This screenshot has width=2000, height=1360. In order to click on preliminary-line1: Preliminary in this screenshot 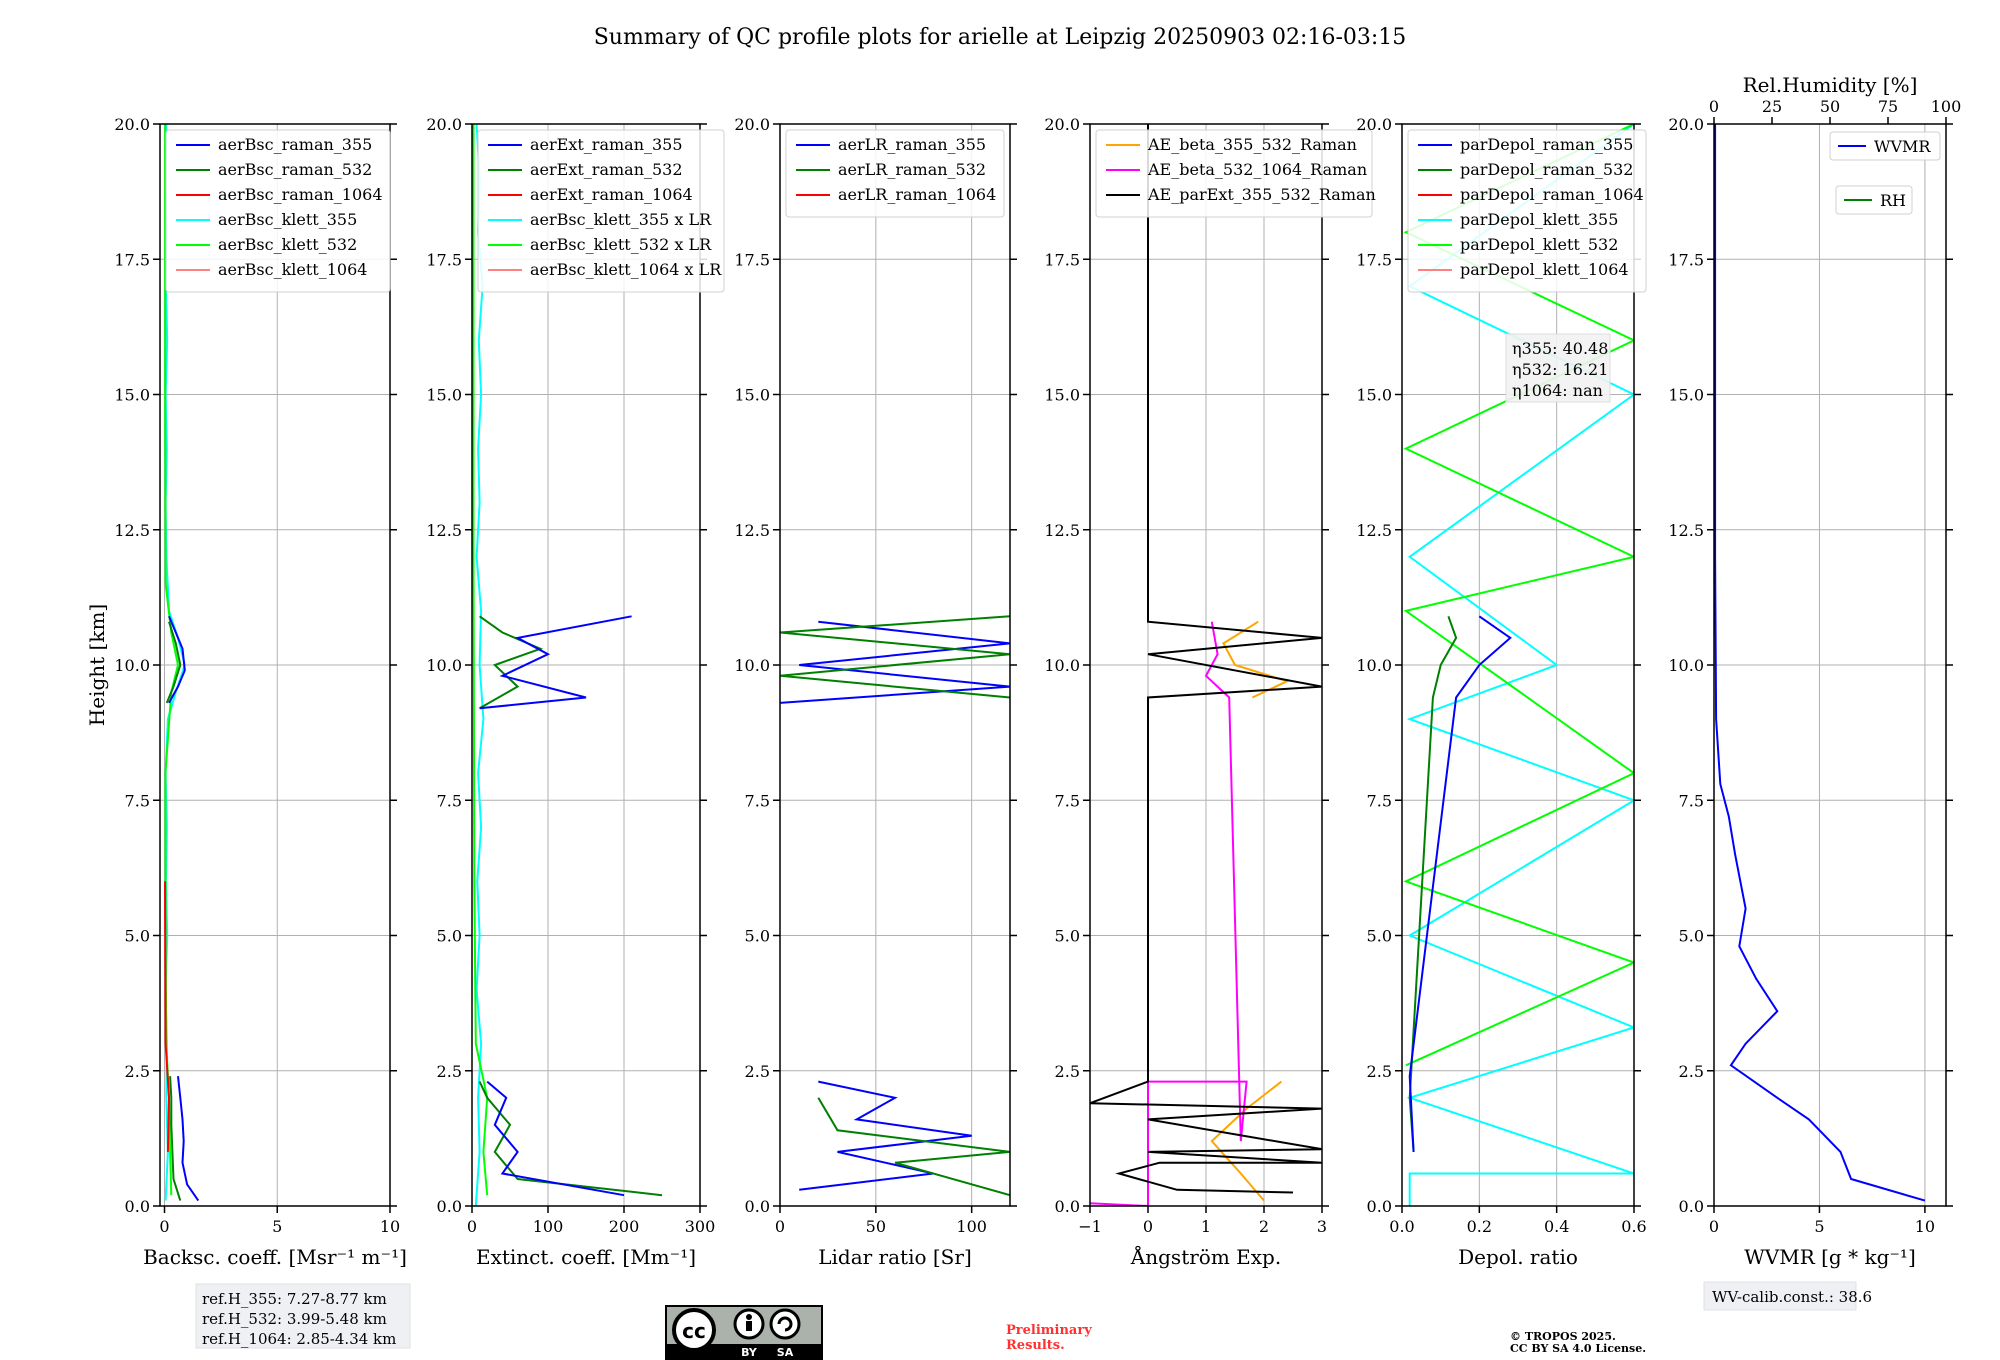, I will do `click(1049, 1330)`.